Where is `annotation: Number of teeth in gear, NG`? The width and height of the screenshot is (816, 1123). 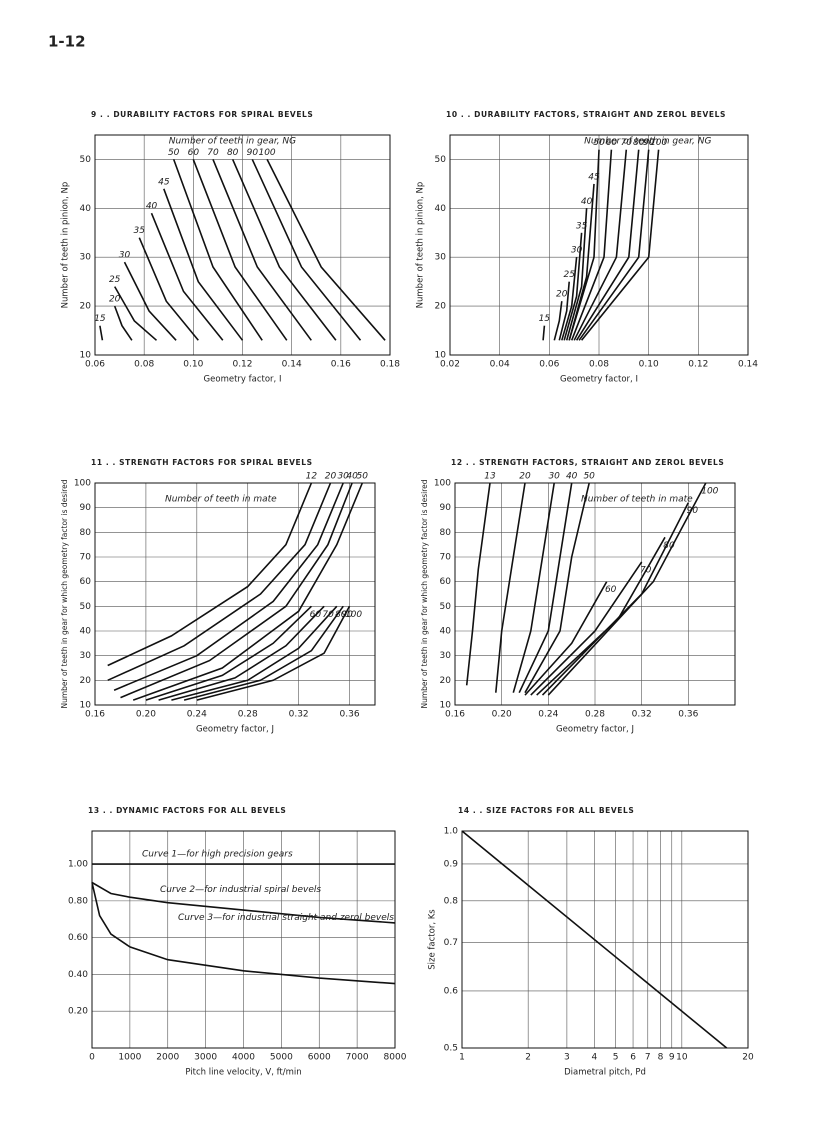 annotation: Number of teeth in gear, NG is located at coordinates (647, 142).